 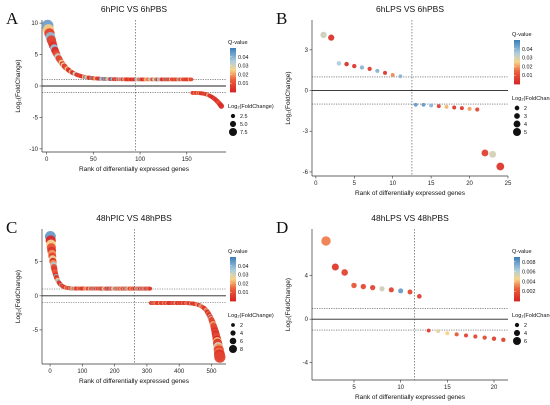 What do you see at coordinates (244, 133) in the screenshot?
I see `legend-size-label: 7.5` at bounding box center [244, 133].